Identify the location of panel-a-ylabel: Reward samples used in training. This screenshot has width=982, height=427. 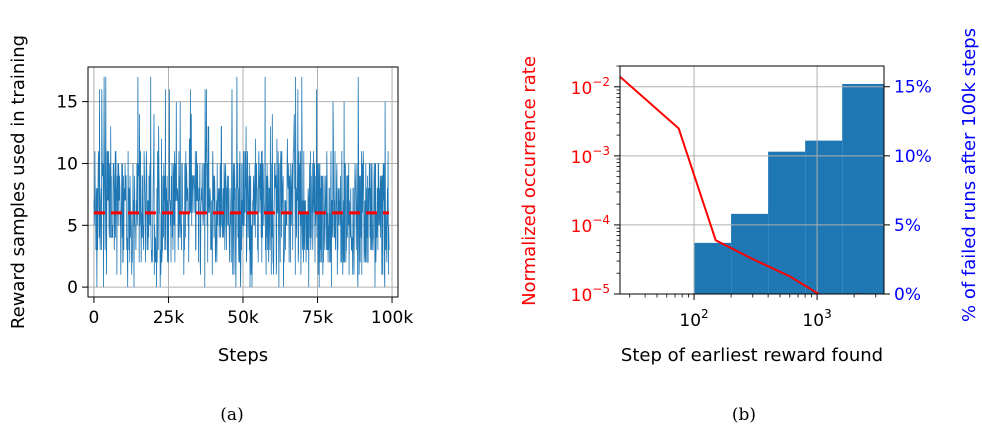
(18, 182).